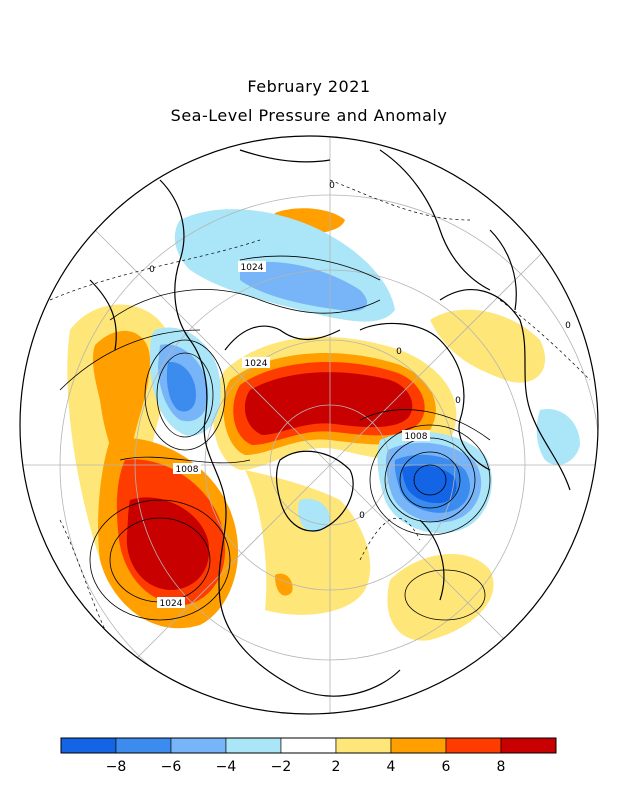 This screenshot has height=800, width=618. Describe the element at coordinates (226, 767) in the screenshot. I see `colorbar-tick-label: −4` at that location.